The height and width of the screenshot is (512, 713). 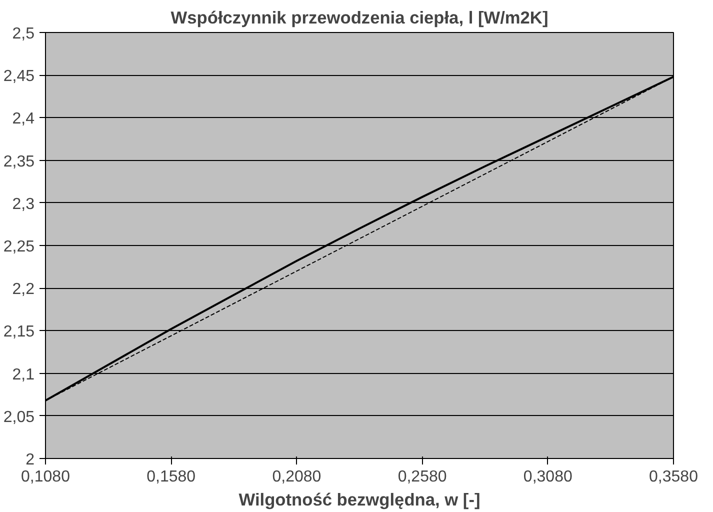 I want to click on x-tick-label: 0,1580, so click(x=171, y=477).